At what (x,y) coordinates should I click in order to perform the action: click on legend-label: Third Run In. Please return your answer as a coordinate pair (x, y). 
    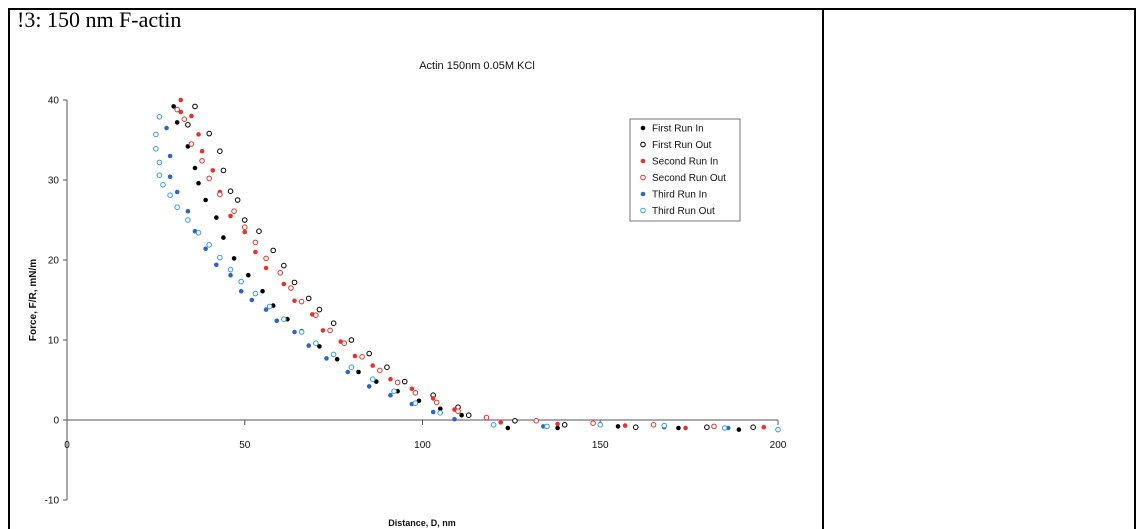
    Looking at the image, I should click on (679, 195).